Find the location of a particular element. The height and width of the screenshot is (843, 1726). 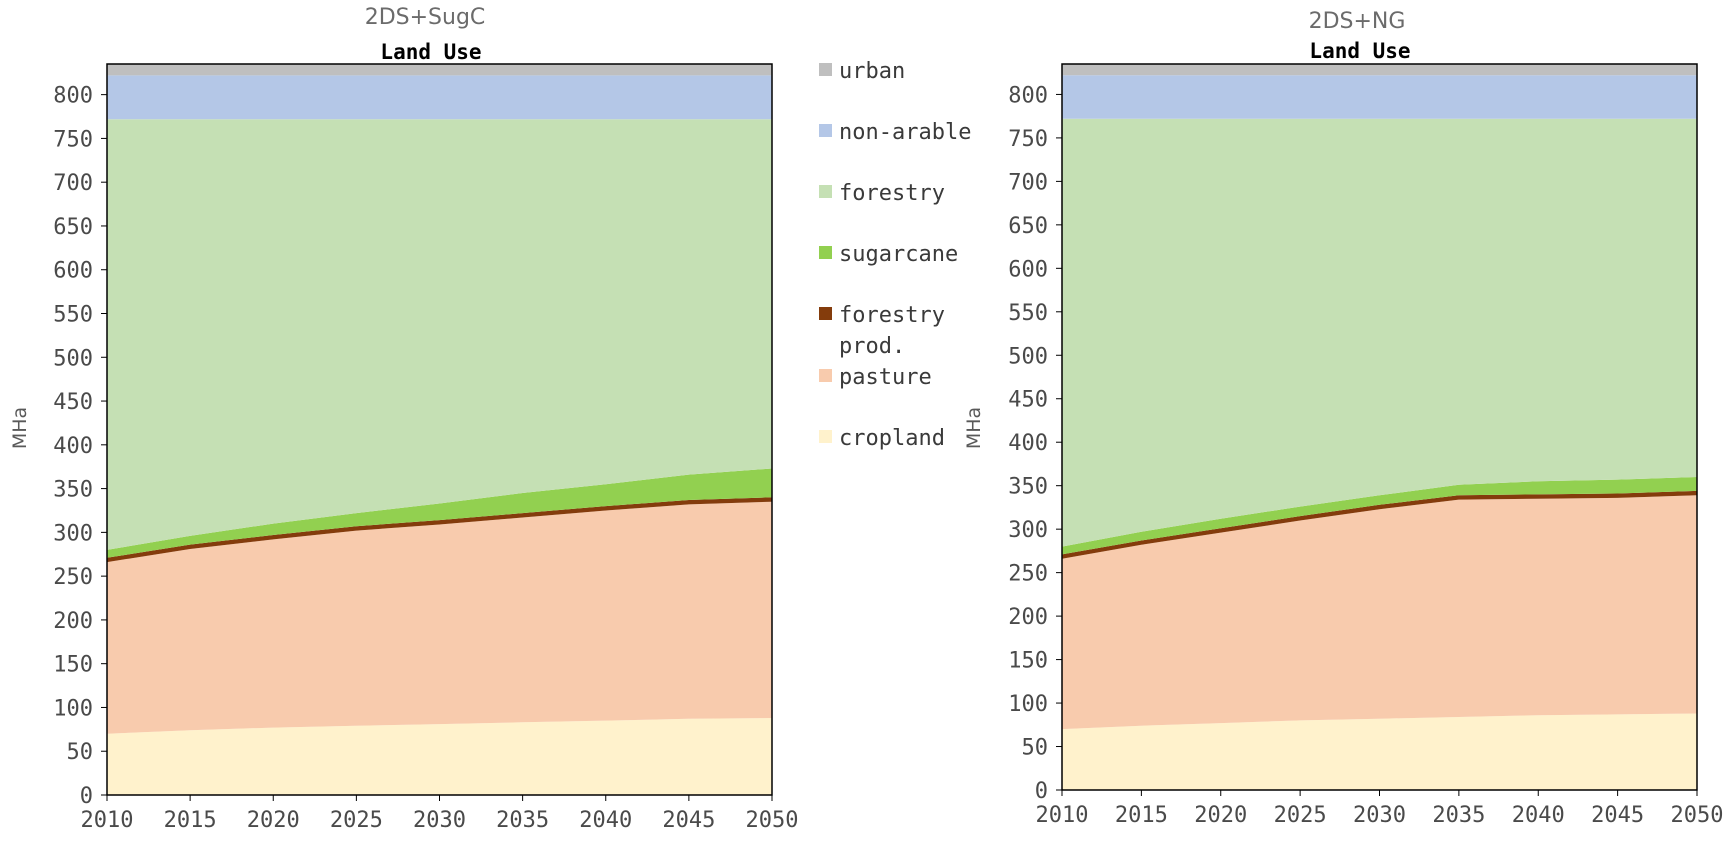

legend-item-non-arable: non-arable is located at coordinates (895, 132).